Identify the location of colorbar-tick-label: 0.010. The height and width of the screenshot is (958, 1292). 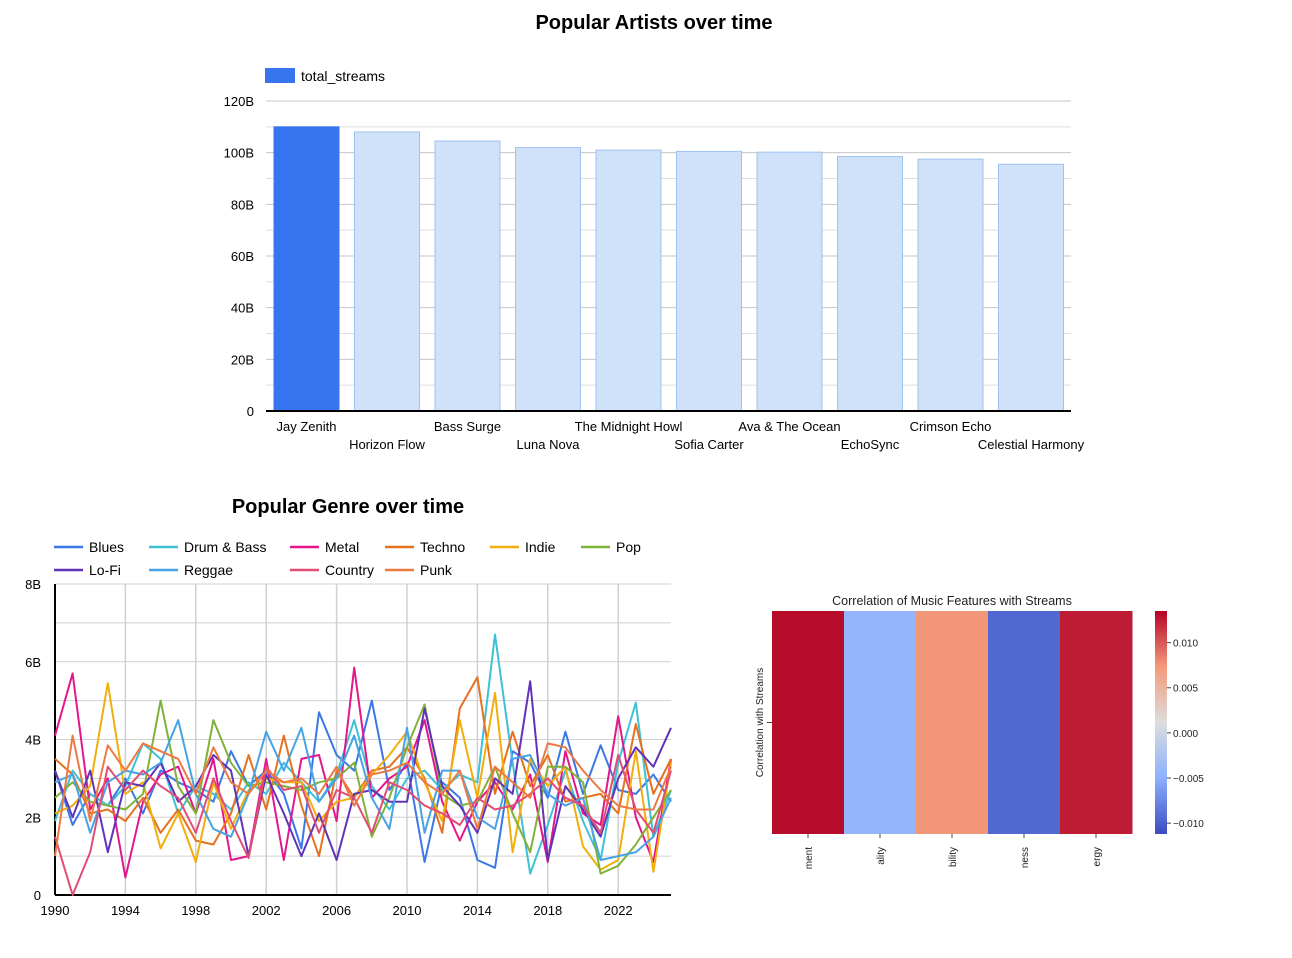
(1185, 644).